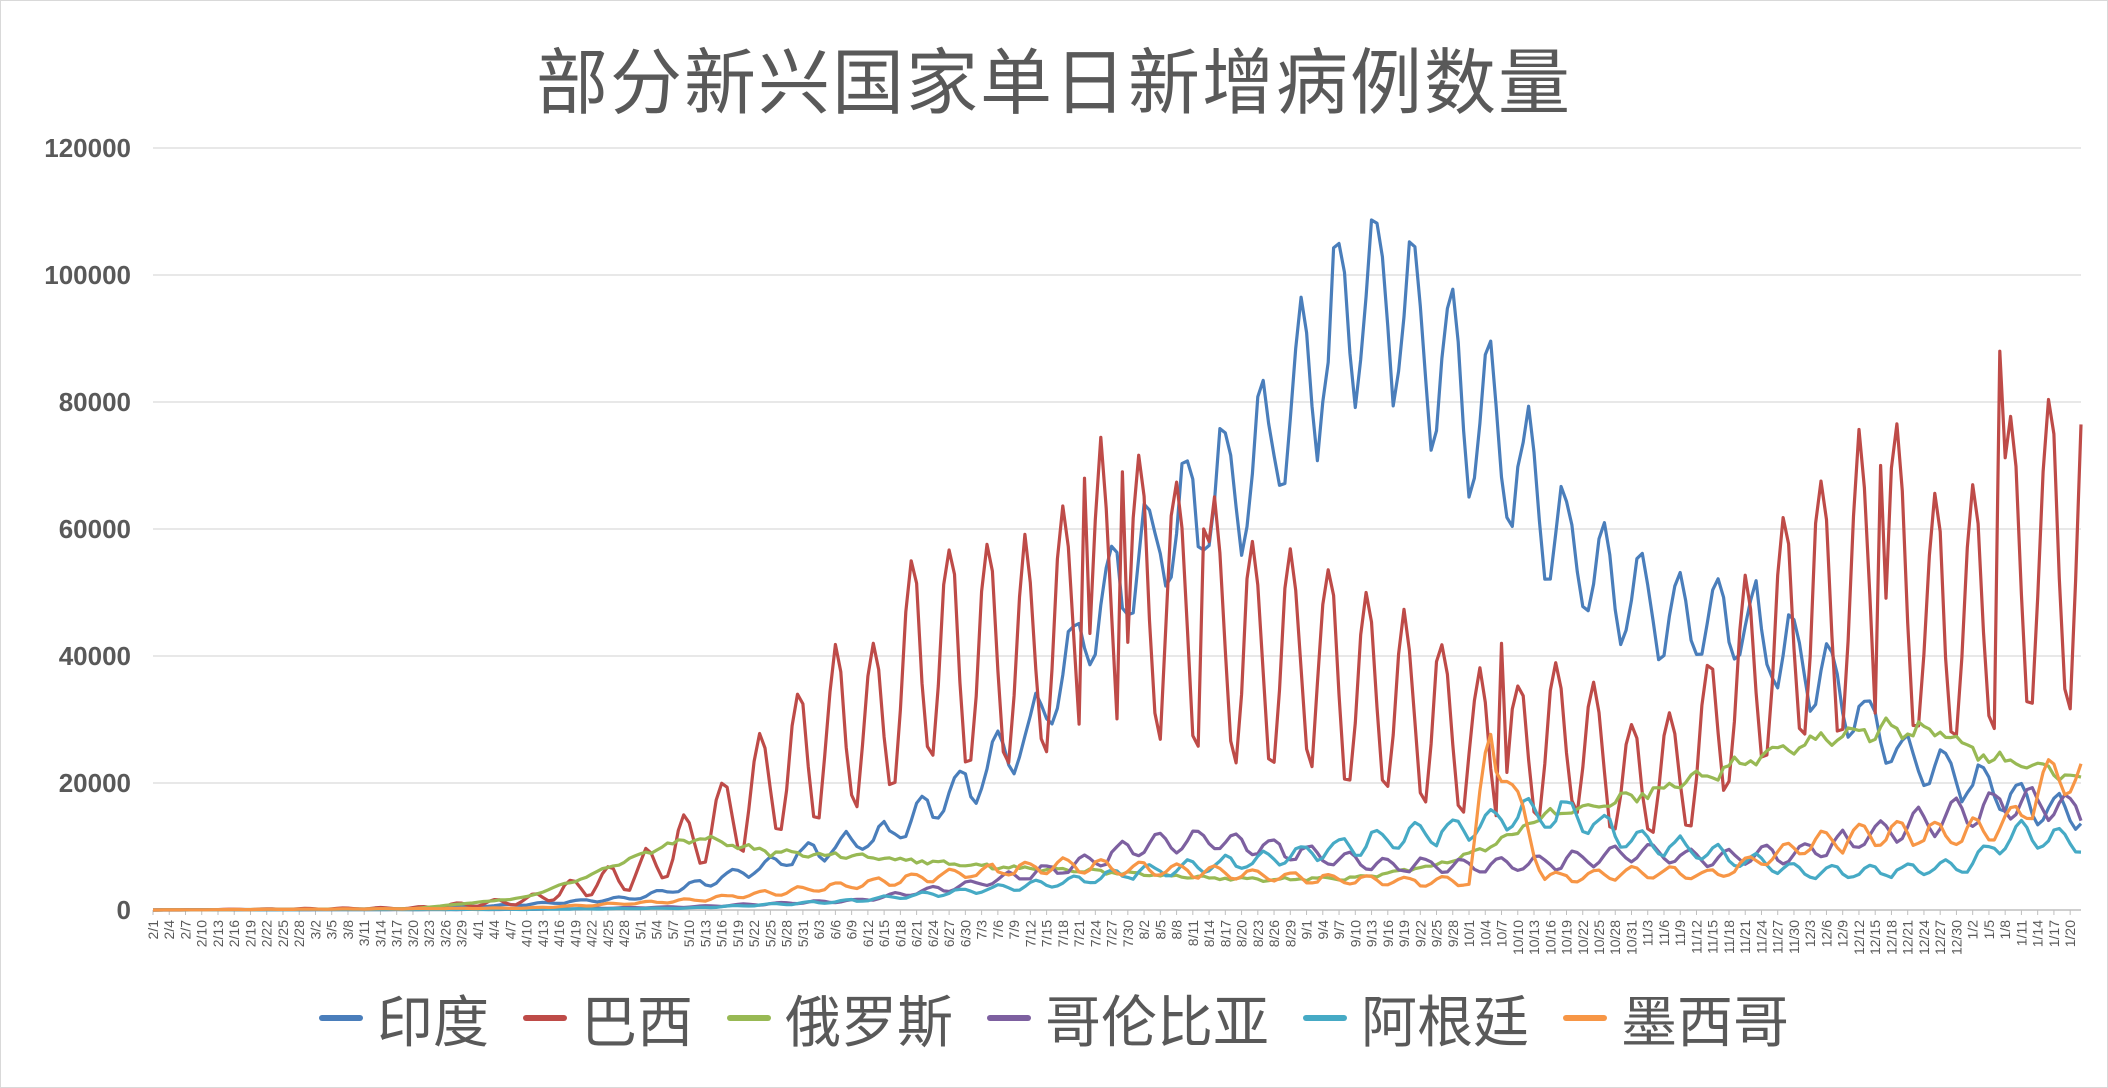 Image resolution: width=2108 pixels, height=1088 pixels. I want to click on x-tick-label: 12/6, so click(1826, 933).